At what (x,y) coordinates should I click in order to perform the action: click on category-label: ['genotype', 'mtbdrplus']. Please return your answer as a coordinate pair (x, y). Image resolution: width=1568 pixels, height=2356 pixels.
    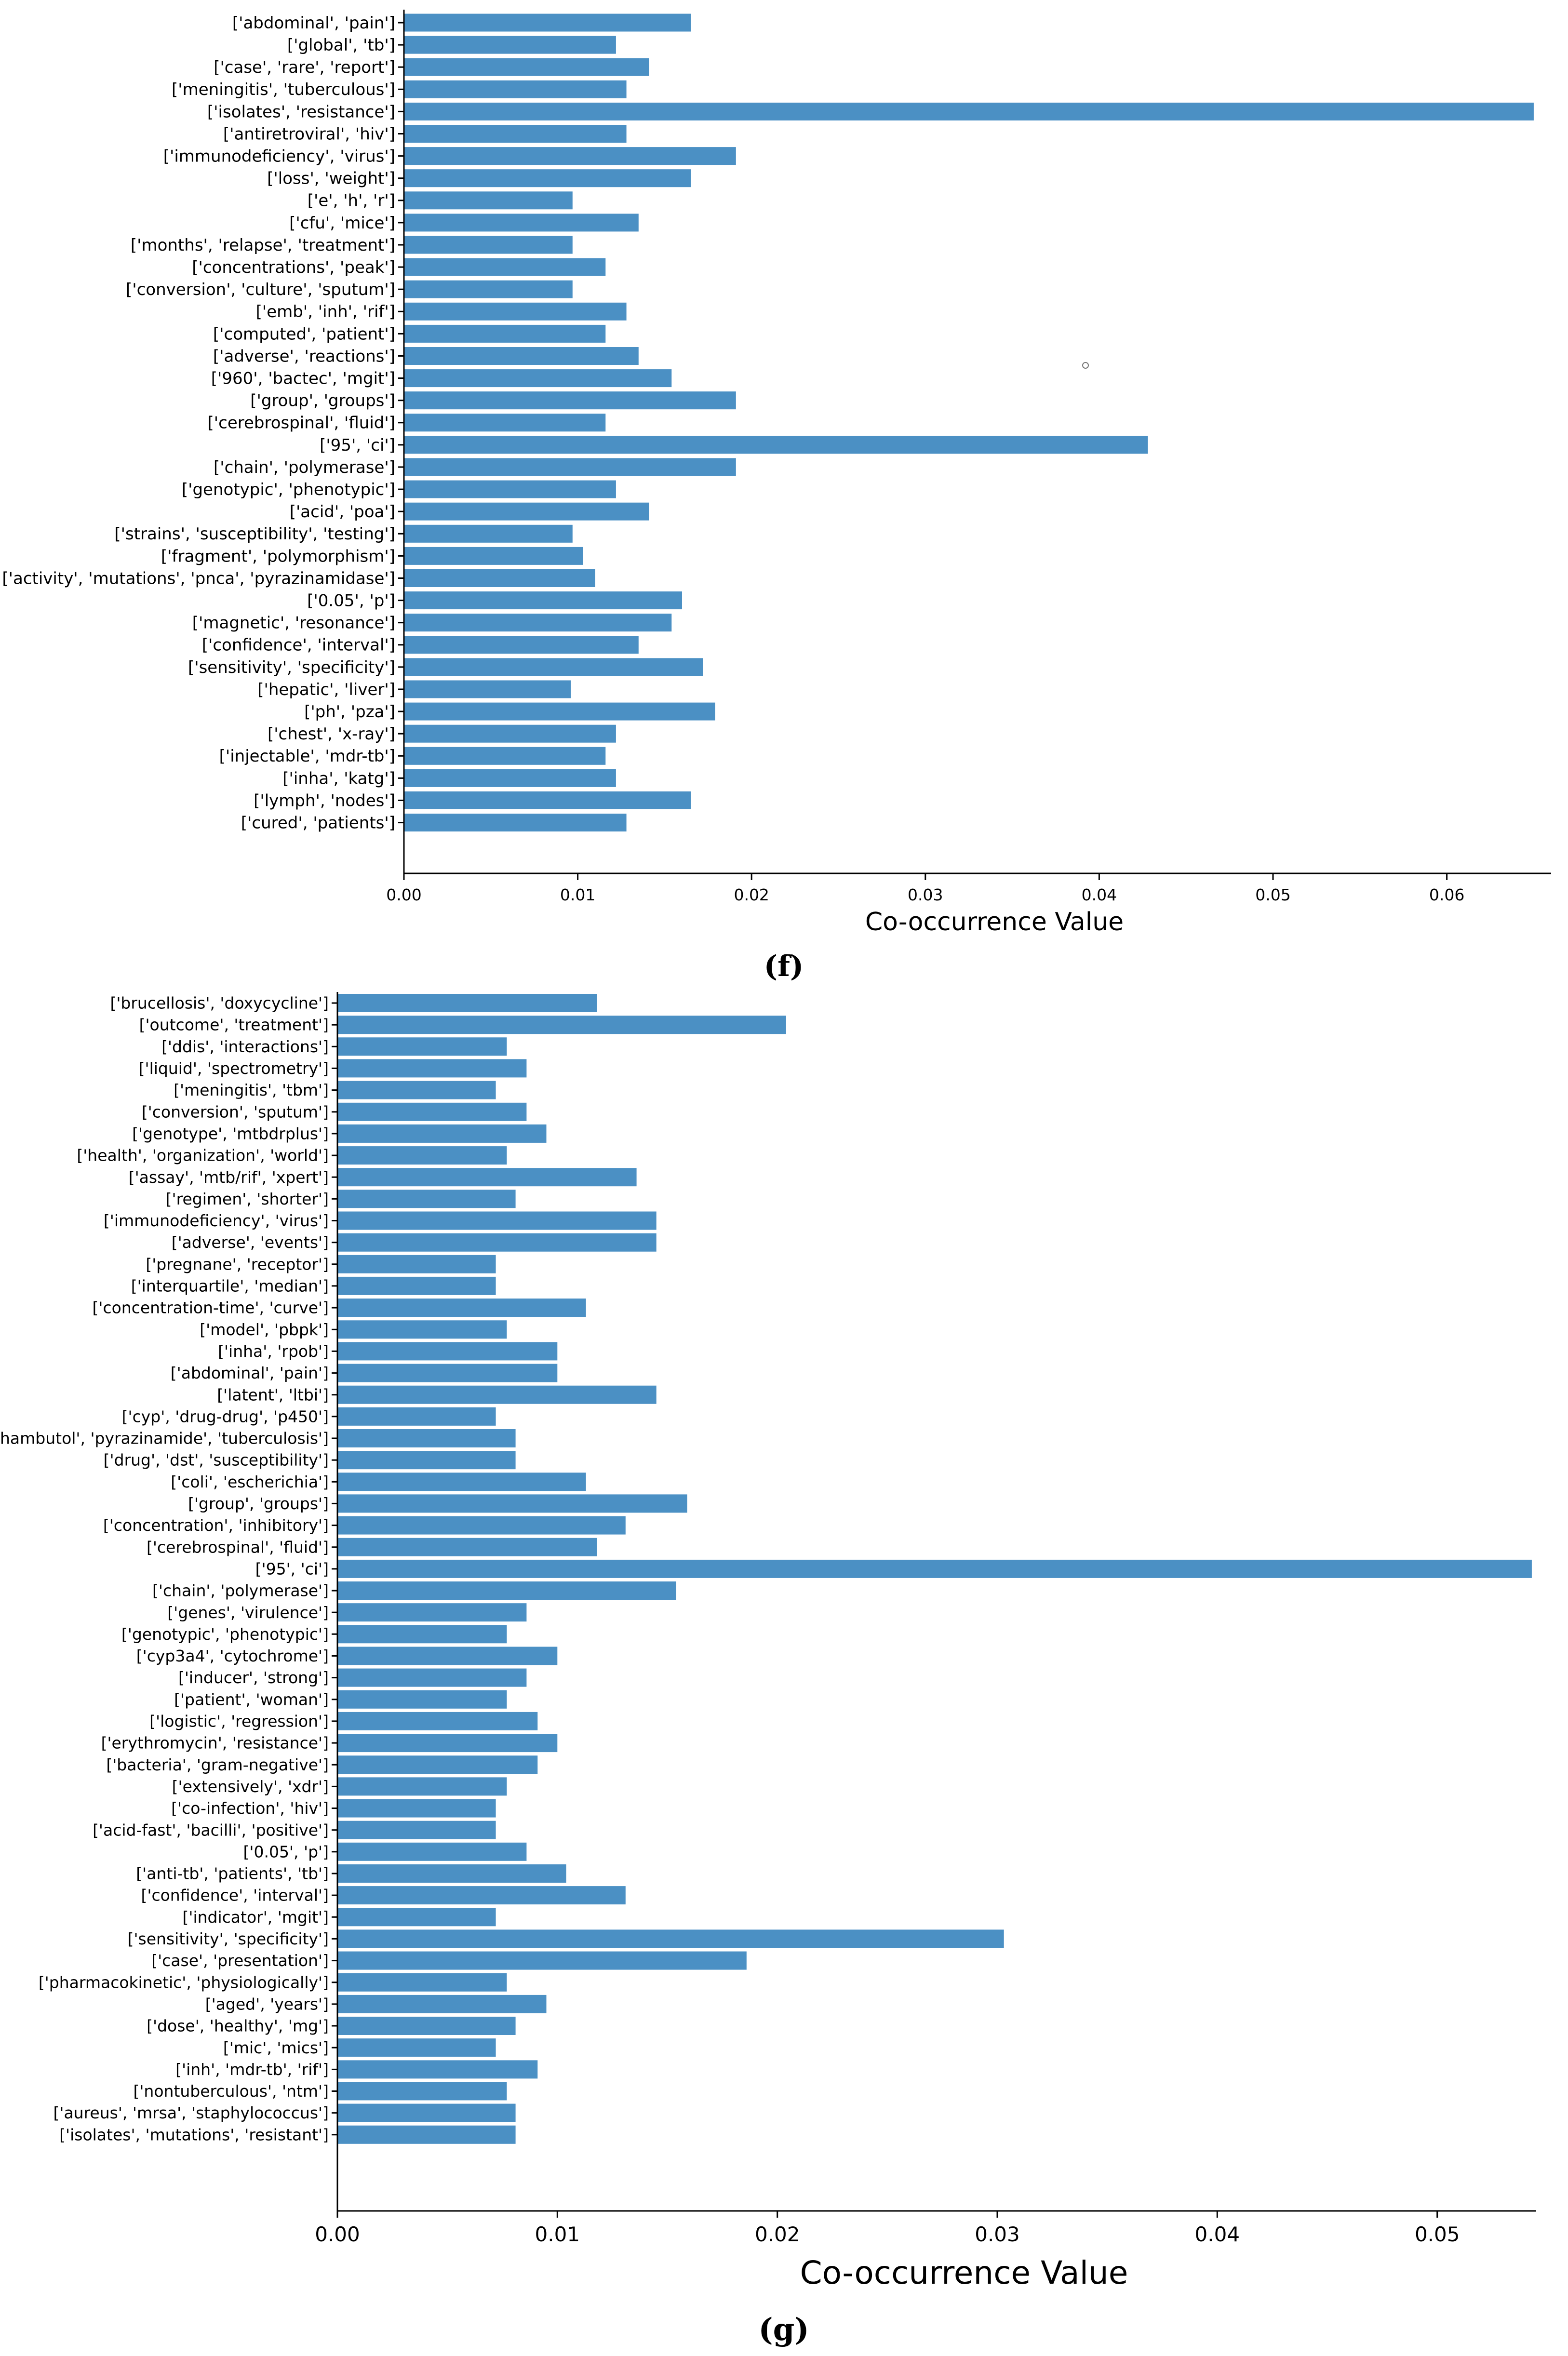
    Looking at the image, I should click on (230, 1133).